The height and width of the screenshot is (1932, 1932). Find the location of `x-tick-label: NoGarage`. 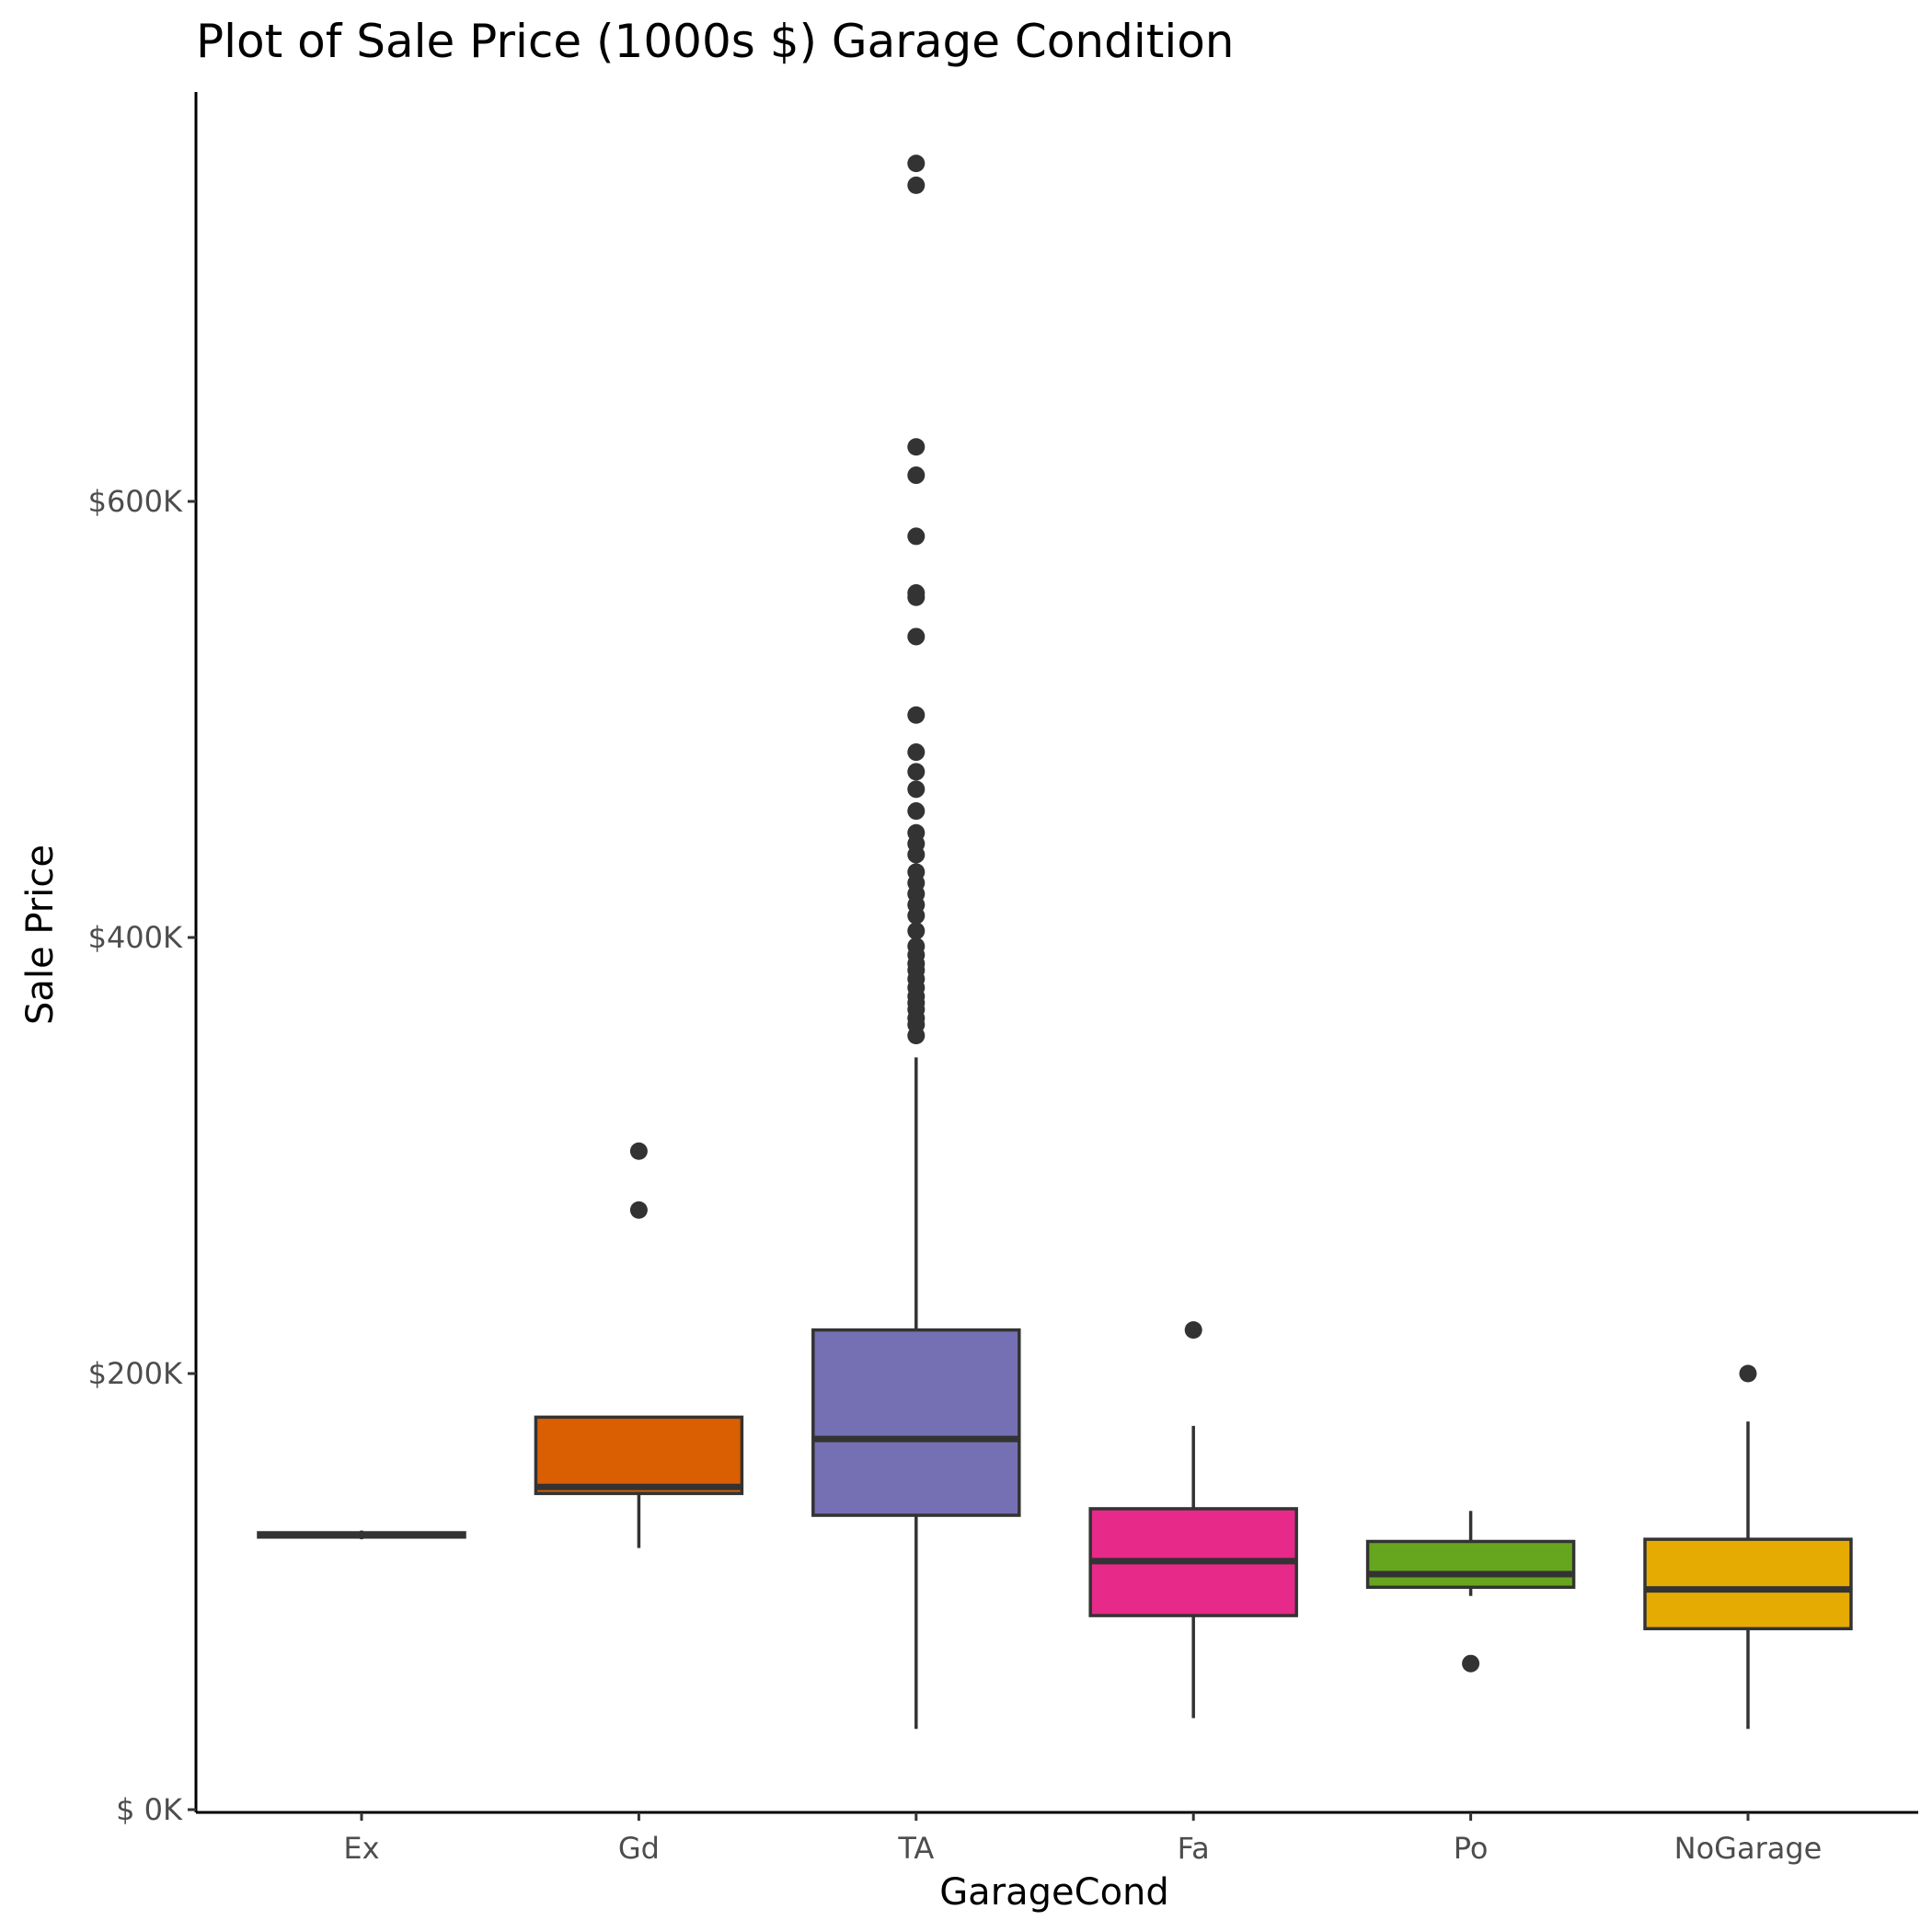

x-tick-label: NoGarage is located at coordinates (1748, 1848).